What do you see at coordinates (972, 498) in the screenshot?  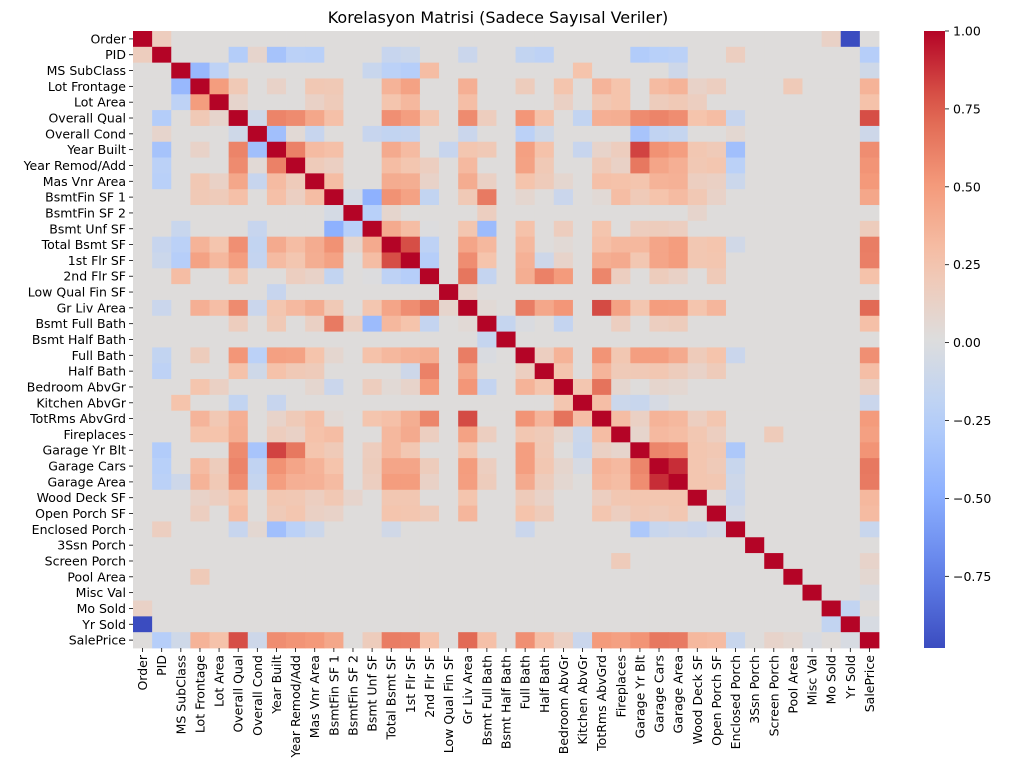 I see `colorbar-tick-label: −0.50` at bounding box center [972, 498].